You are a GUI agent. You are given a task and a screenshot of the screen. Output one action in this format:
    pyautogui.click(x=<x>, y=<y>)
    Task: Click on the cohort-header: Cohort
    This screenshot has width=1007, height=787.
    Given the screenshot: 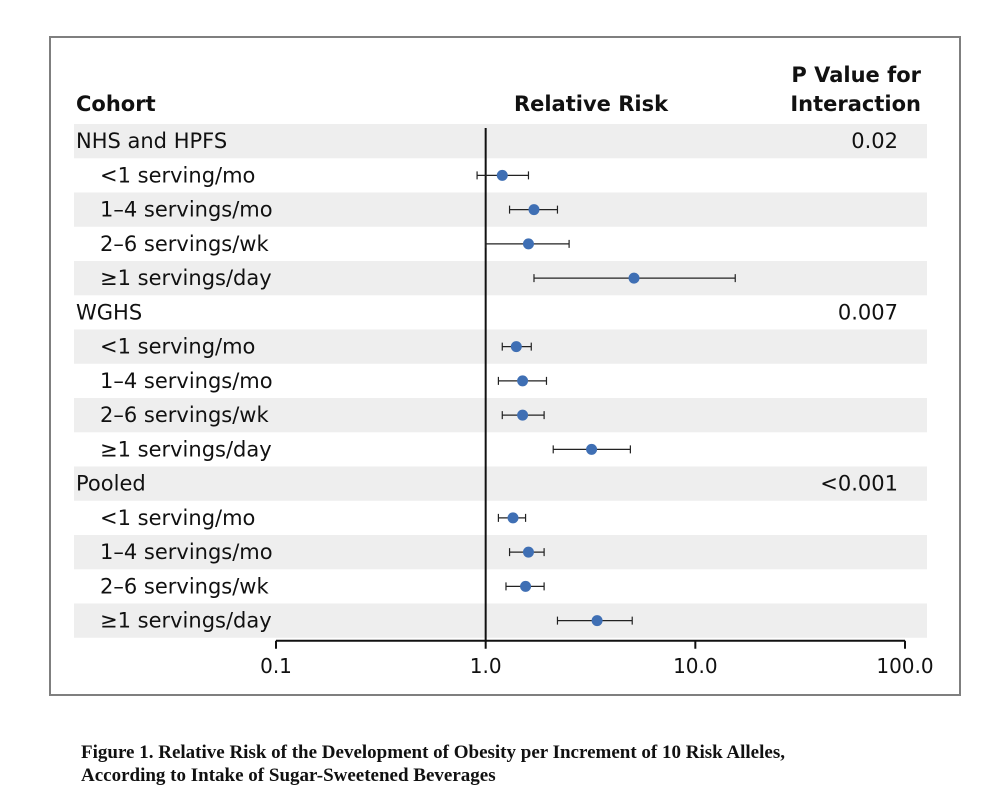 What is the action you would take?
    pyautogui.click(x=116, y=104)
    